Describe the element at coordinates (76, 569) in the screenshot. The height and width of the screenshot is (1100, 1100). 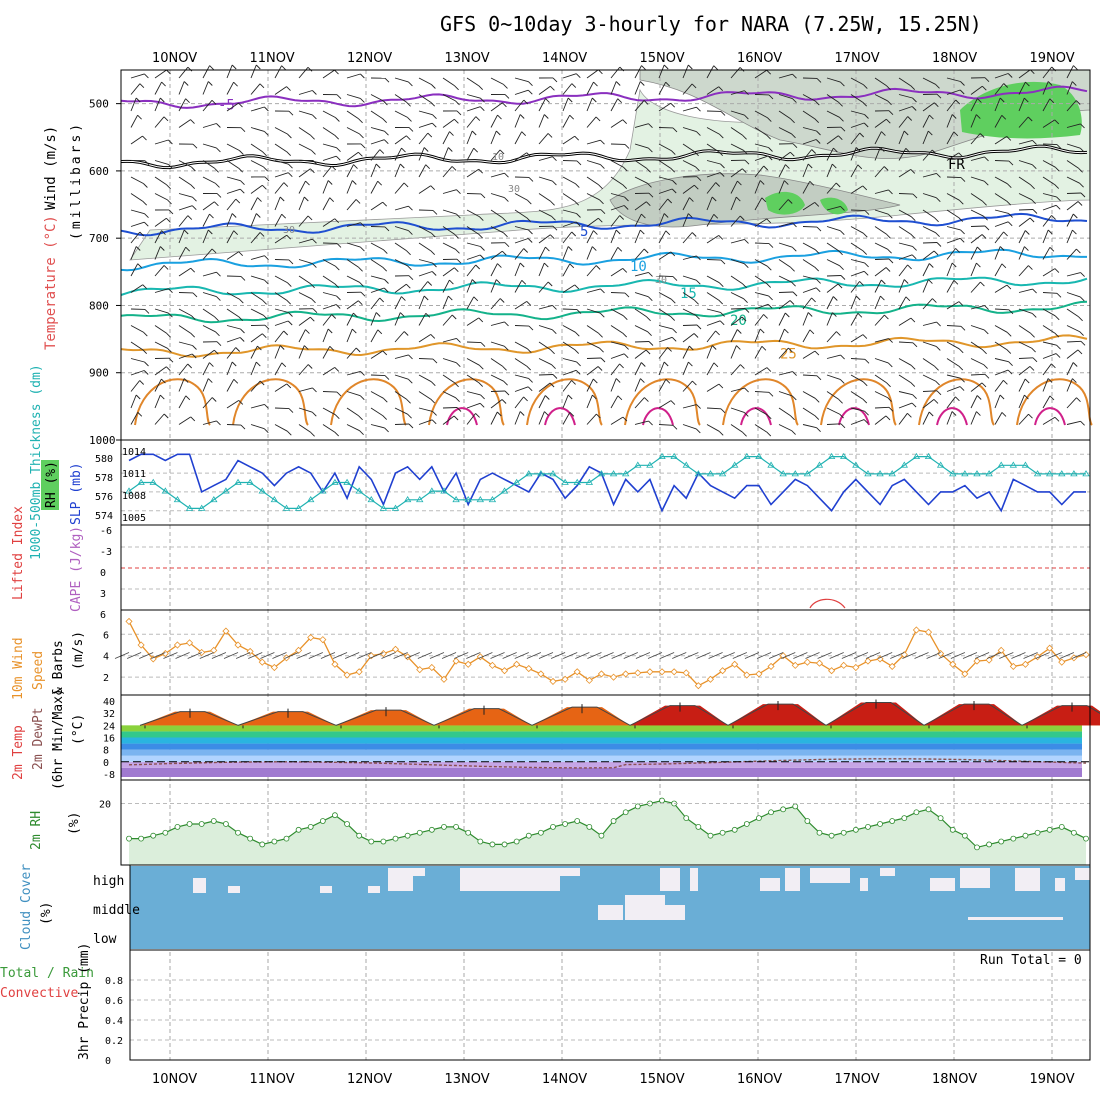
I see `cape-label: CAPE (J/kg)` at that location.